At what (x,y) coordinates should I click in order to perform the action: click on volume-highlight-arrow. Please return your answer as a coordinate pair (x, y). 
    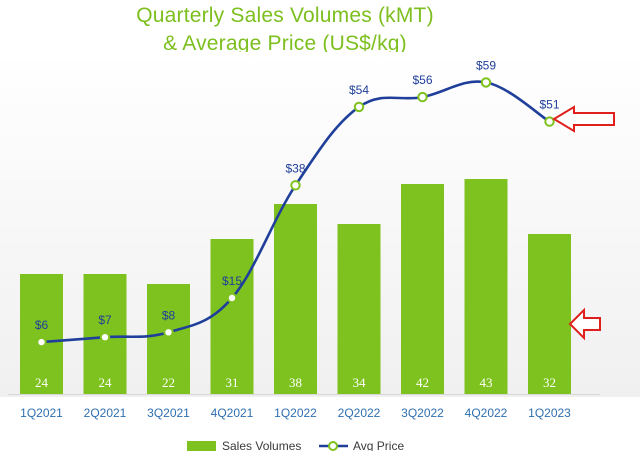
    Looking at the image, I should click on (584, 324).